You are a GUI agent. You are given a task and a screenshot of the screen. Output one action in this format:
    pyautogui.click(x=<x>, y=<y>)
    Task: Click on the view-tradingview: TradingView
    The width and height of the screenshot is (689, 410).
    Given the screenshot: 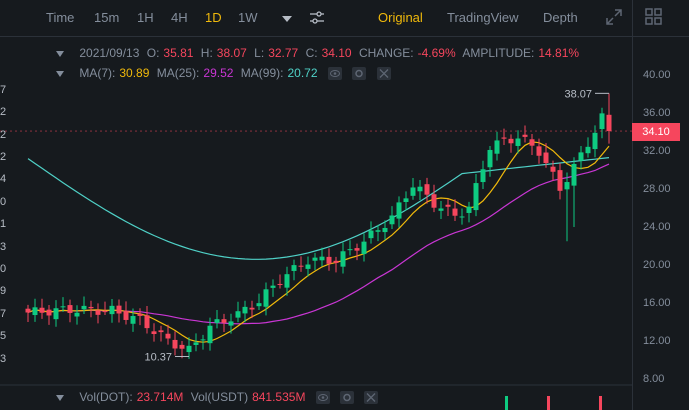 What is the action you would take?
    pyautogui.click(x=483, y=17)
    